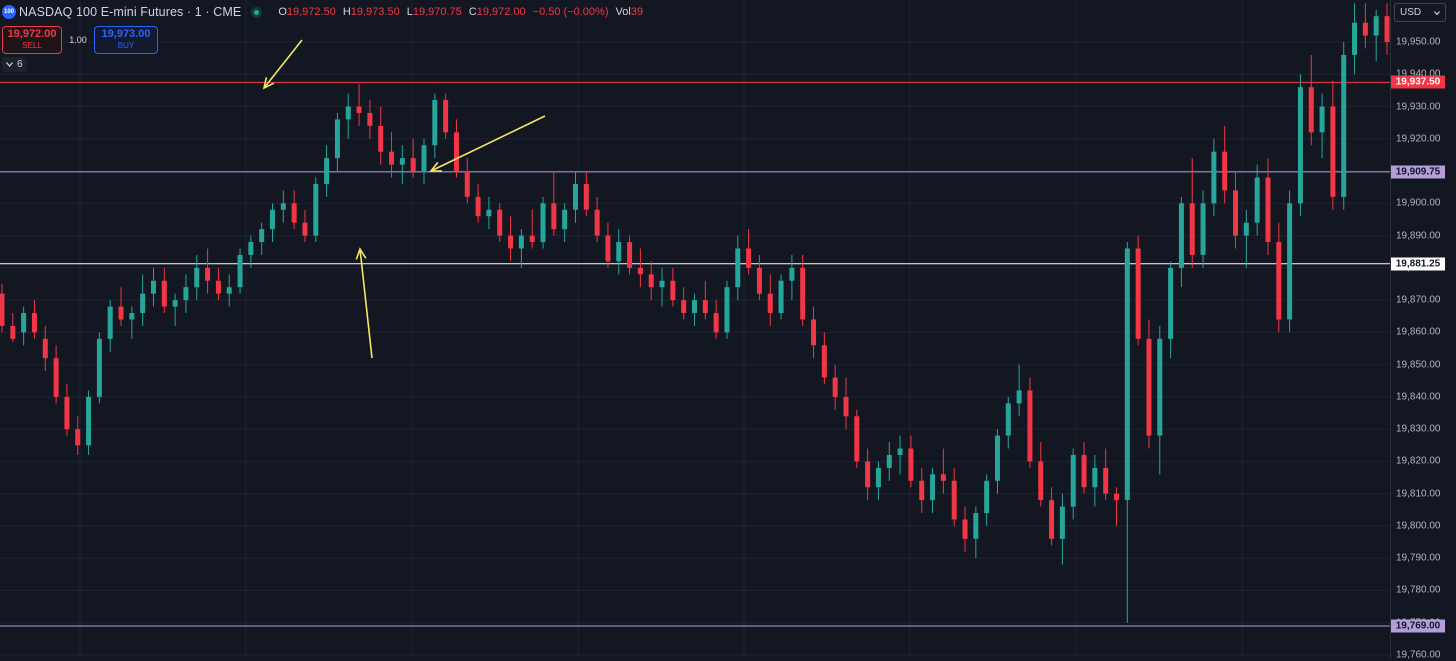  Describe the element at coordinates (1418, 429) in the screenshot. I see `price-tick-label: 19,830.00` at that location.